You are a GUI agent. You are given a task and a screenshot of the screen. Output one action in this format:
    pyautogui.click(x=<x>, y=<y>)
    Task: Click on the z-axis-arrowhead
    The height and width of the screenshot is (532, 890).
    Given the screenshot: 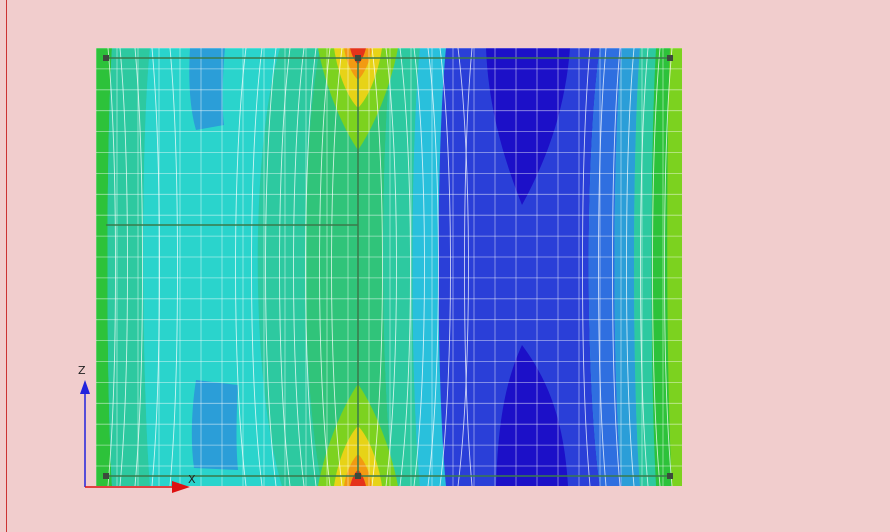 What is the action you would take?
    pyautogui.click(x=85, y=387)
    